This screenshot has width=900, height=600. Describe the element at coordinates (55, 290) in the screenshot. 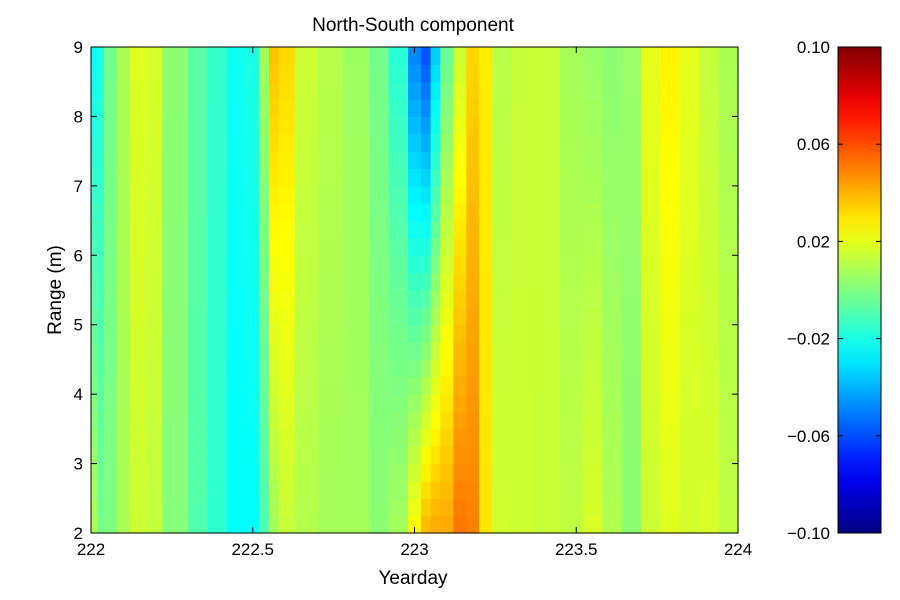

I see `y-axis-label: Range (m)` at that location.